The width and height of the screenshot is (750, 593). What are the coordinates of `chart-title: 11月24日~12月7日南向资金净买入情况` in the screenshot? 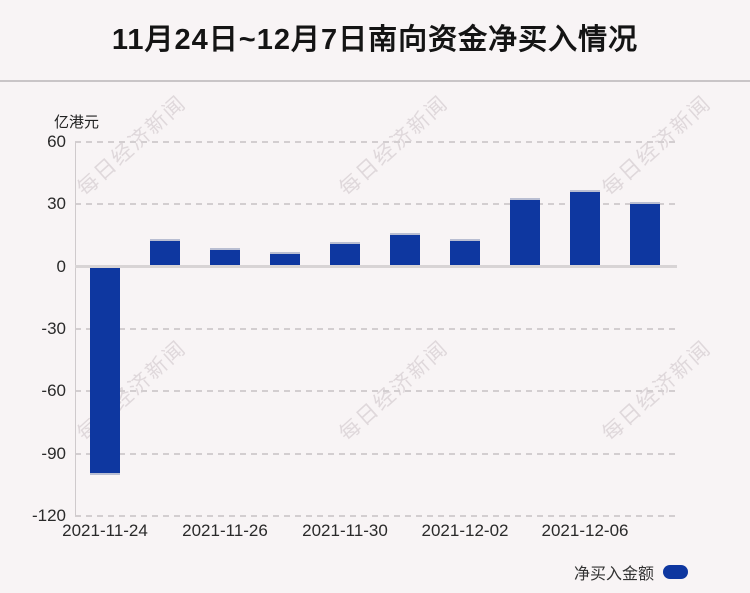 It's located at (375, 40).